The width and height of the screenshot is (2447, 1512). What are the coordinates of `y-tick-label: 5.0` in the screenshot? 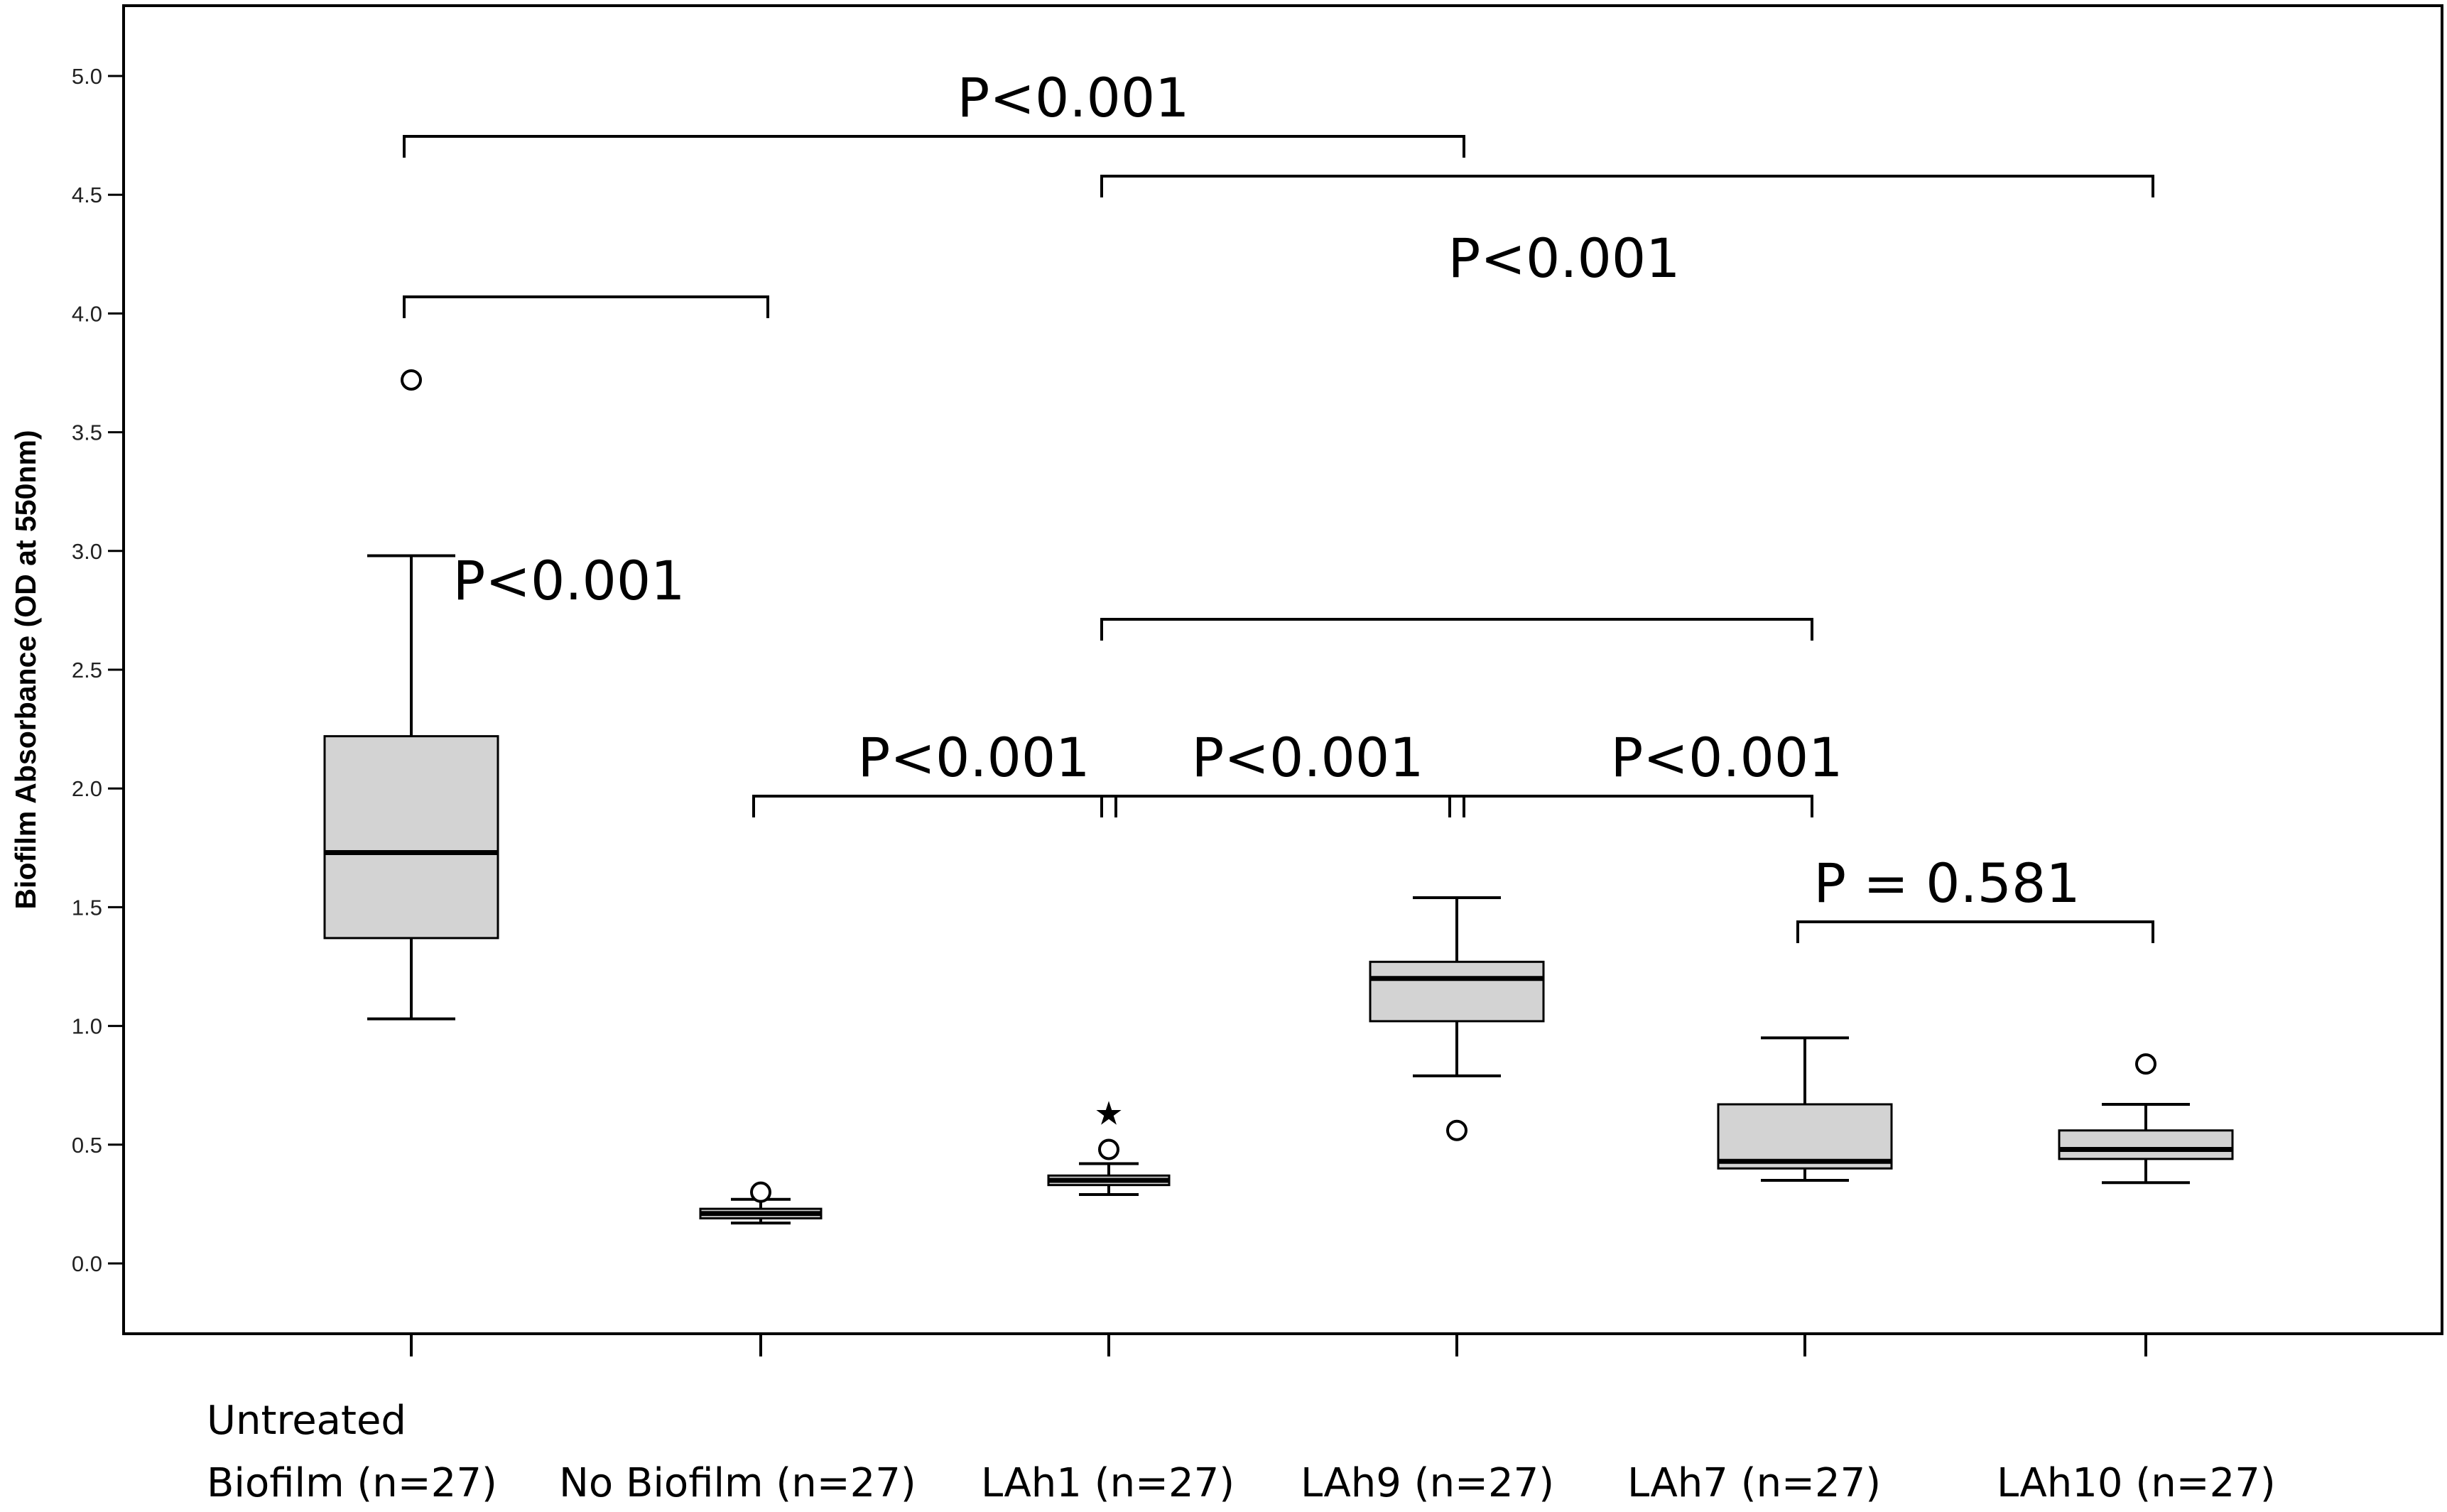 It's located at (87, 76).